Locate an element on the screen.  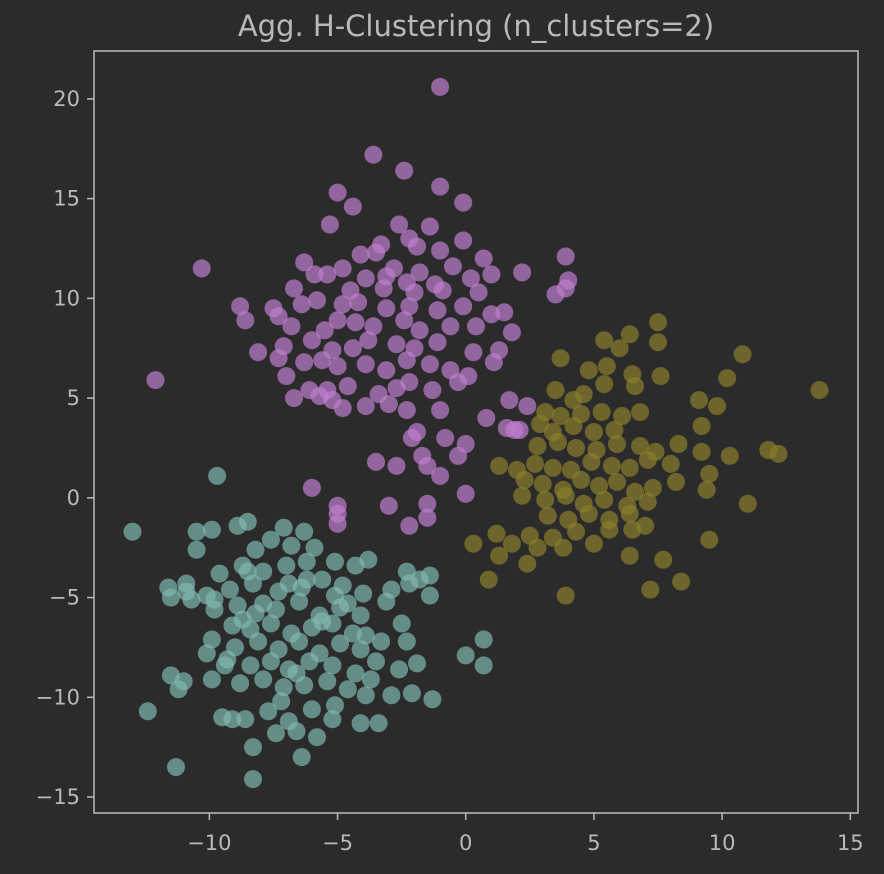
y-tick-label: 15 is located at coordinates (66, 199).